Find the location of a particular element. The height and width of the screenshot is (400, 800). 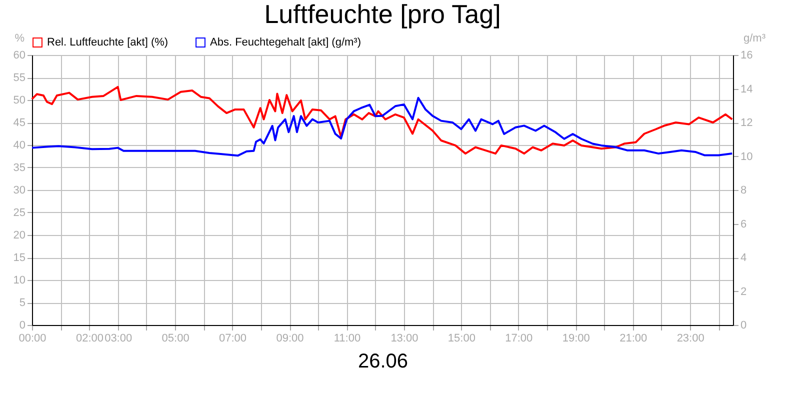

chart-title: Luftfeuchte [pro Tag] is located at coordinates (382, 14).